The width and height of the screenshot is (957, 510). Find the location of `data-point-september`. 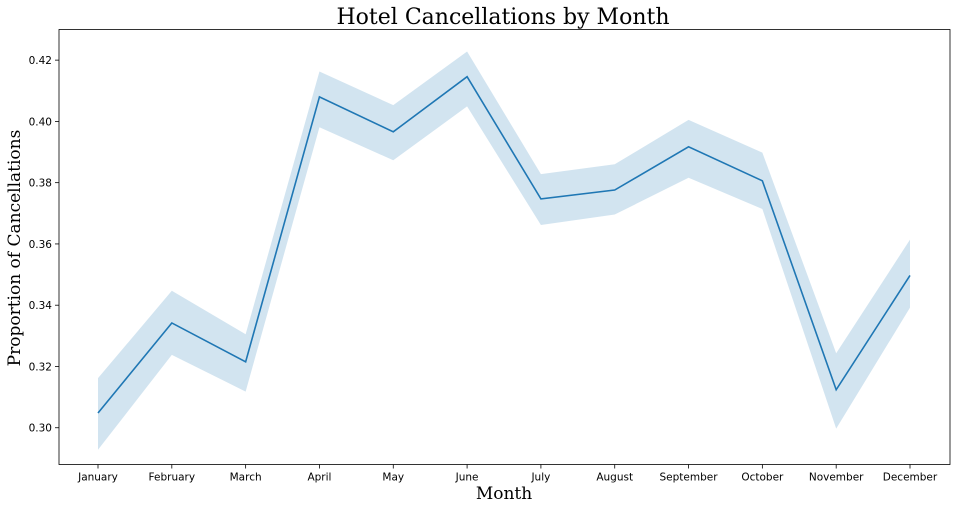

data-point-september is located at coordinates (689, 147).